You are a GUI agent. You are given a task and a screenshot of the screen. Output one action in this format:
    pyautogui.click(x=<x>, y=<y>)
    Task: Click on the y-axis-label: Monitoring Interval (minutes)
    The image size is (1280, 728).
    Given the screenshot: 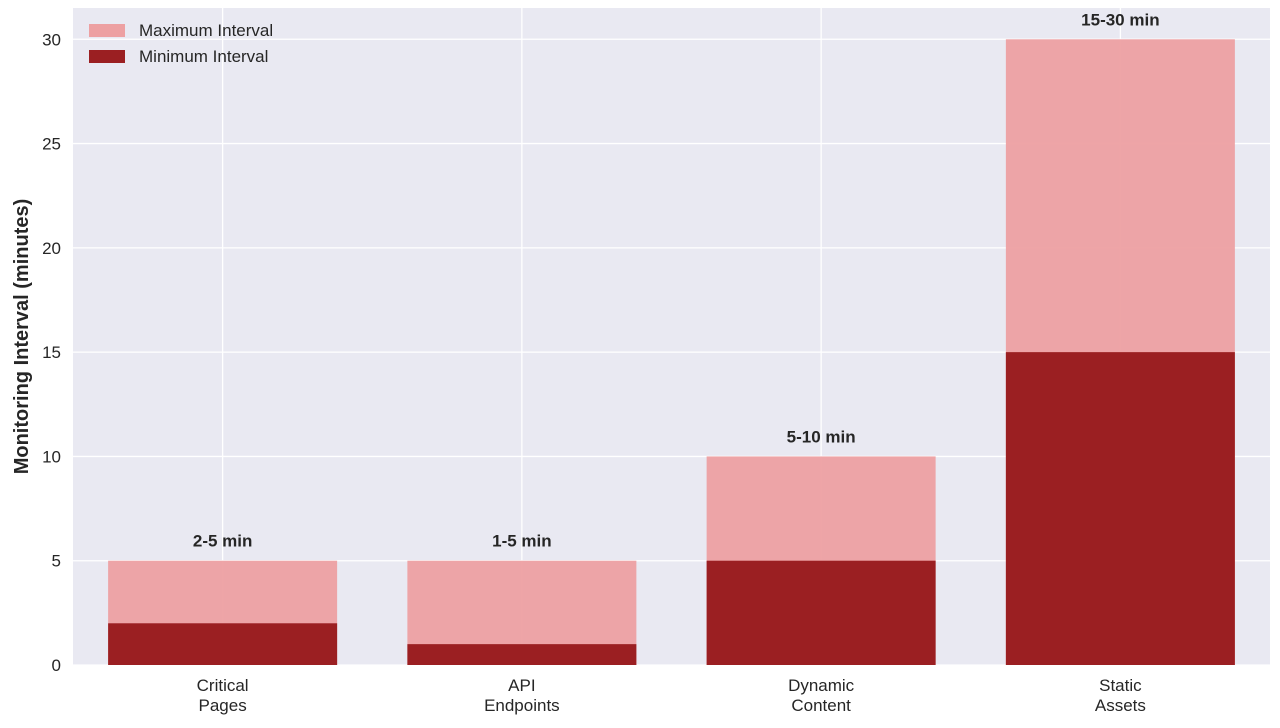 What is the action you would take?
    pyautogui.click(x=22, y=337)
    